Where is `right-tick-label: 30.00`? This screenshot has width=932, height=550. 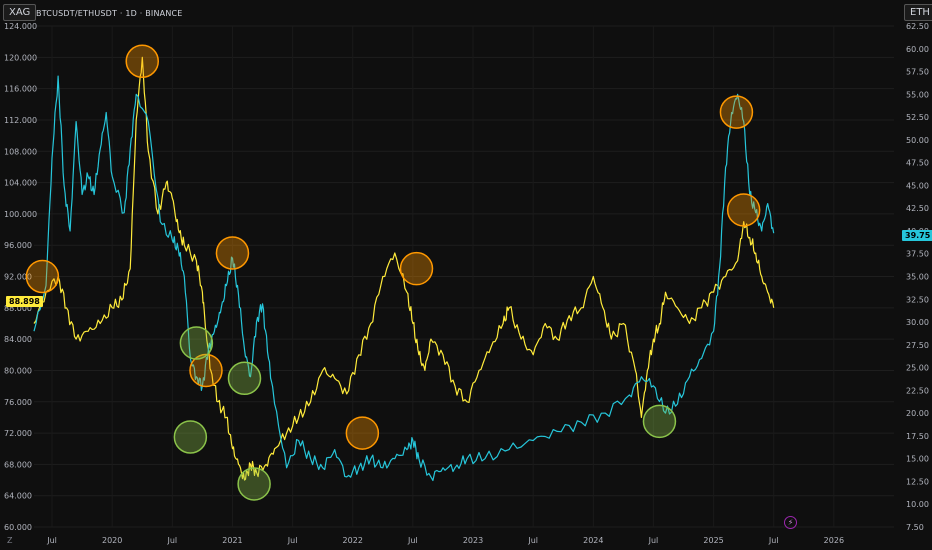
right-tick-label: 30.00 is located at coordinates (917, 322).